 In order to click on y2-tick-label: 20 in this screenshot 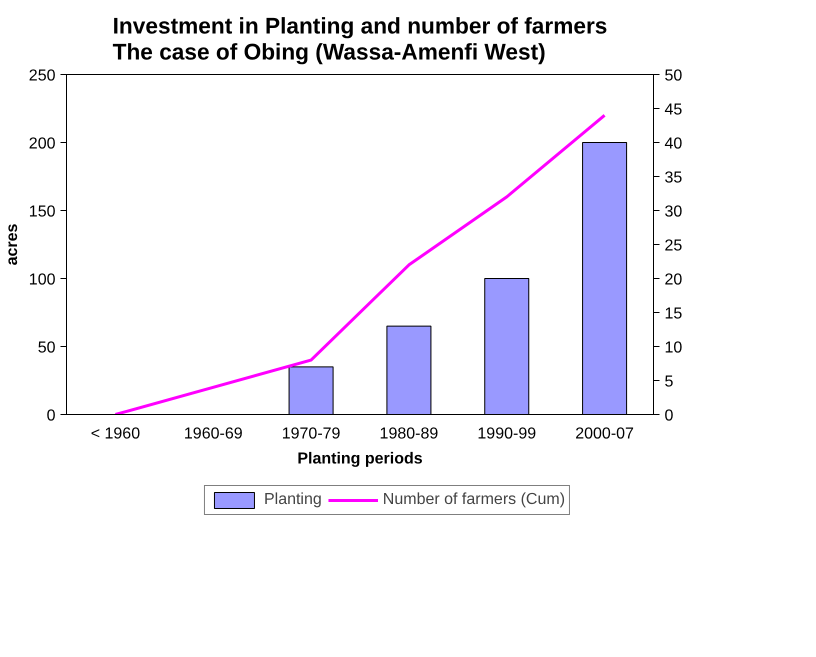, I will do `click(673, 280)`.